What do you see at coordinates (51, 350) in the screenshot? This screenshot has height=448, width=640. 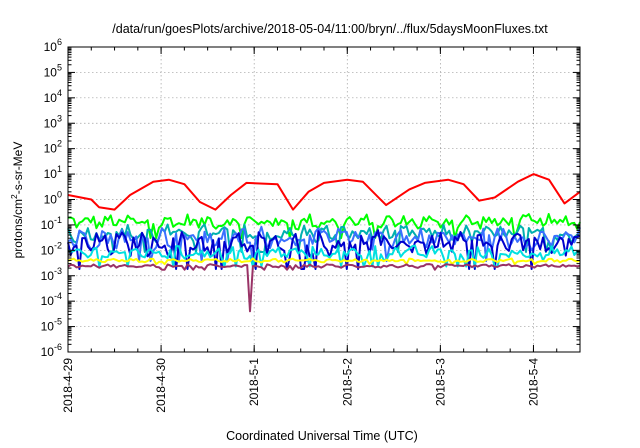 I see `y-tick-label: 10⁻⁶` at bounding box center [51, 350].